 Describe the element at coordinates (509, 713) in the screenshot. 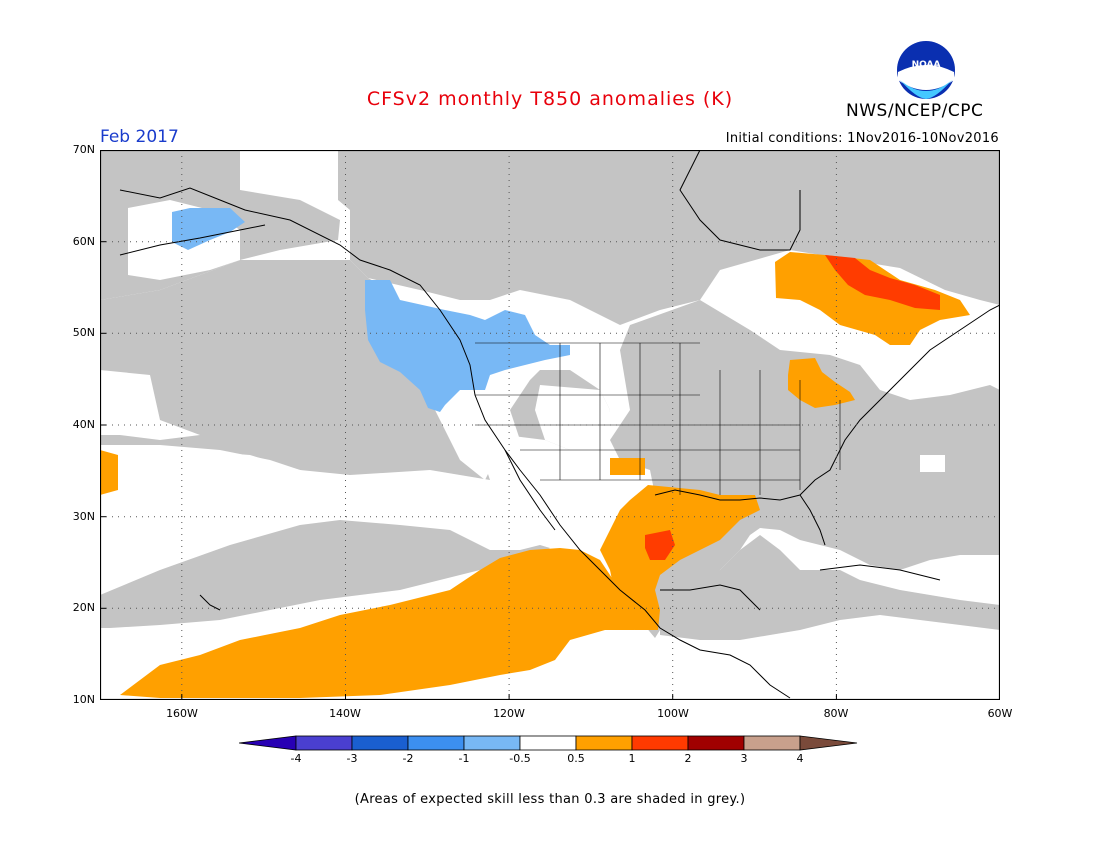

I see `lon-label: 120W` at that location.